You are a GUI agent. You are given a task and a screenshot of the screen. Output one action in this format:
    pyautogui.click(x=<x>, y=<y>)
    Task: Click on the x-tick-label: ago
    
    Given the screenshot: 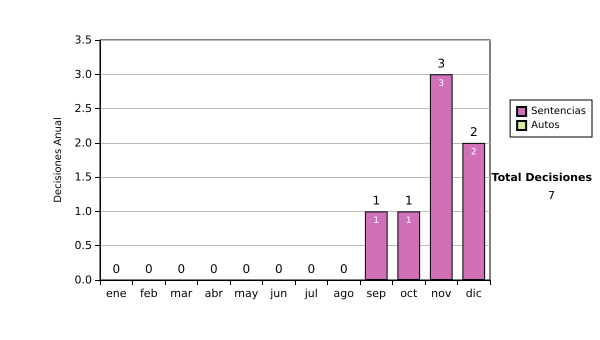 What is the action you would take?
    pyautogui.click(x=344, y=293)
    